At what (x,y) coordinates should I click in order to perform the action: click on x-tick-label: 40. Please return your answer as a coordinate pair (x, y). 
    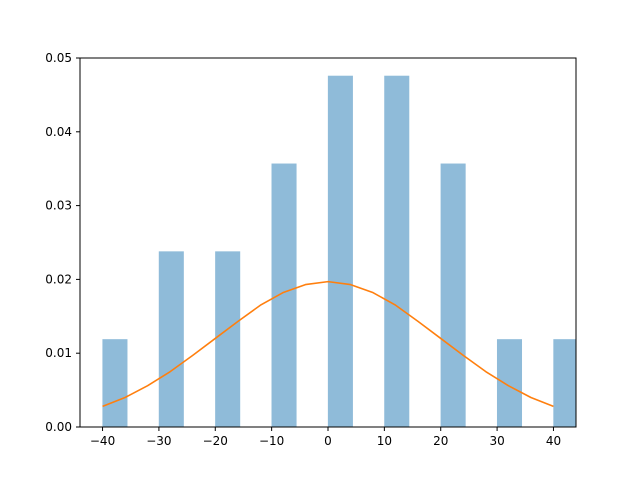
    Looking at the image, I should click on (553, 441).